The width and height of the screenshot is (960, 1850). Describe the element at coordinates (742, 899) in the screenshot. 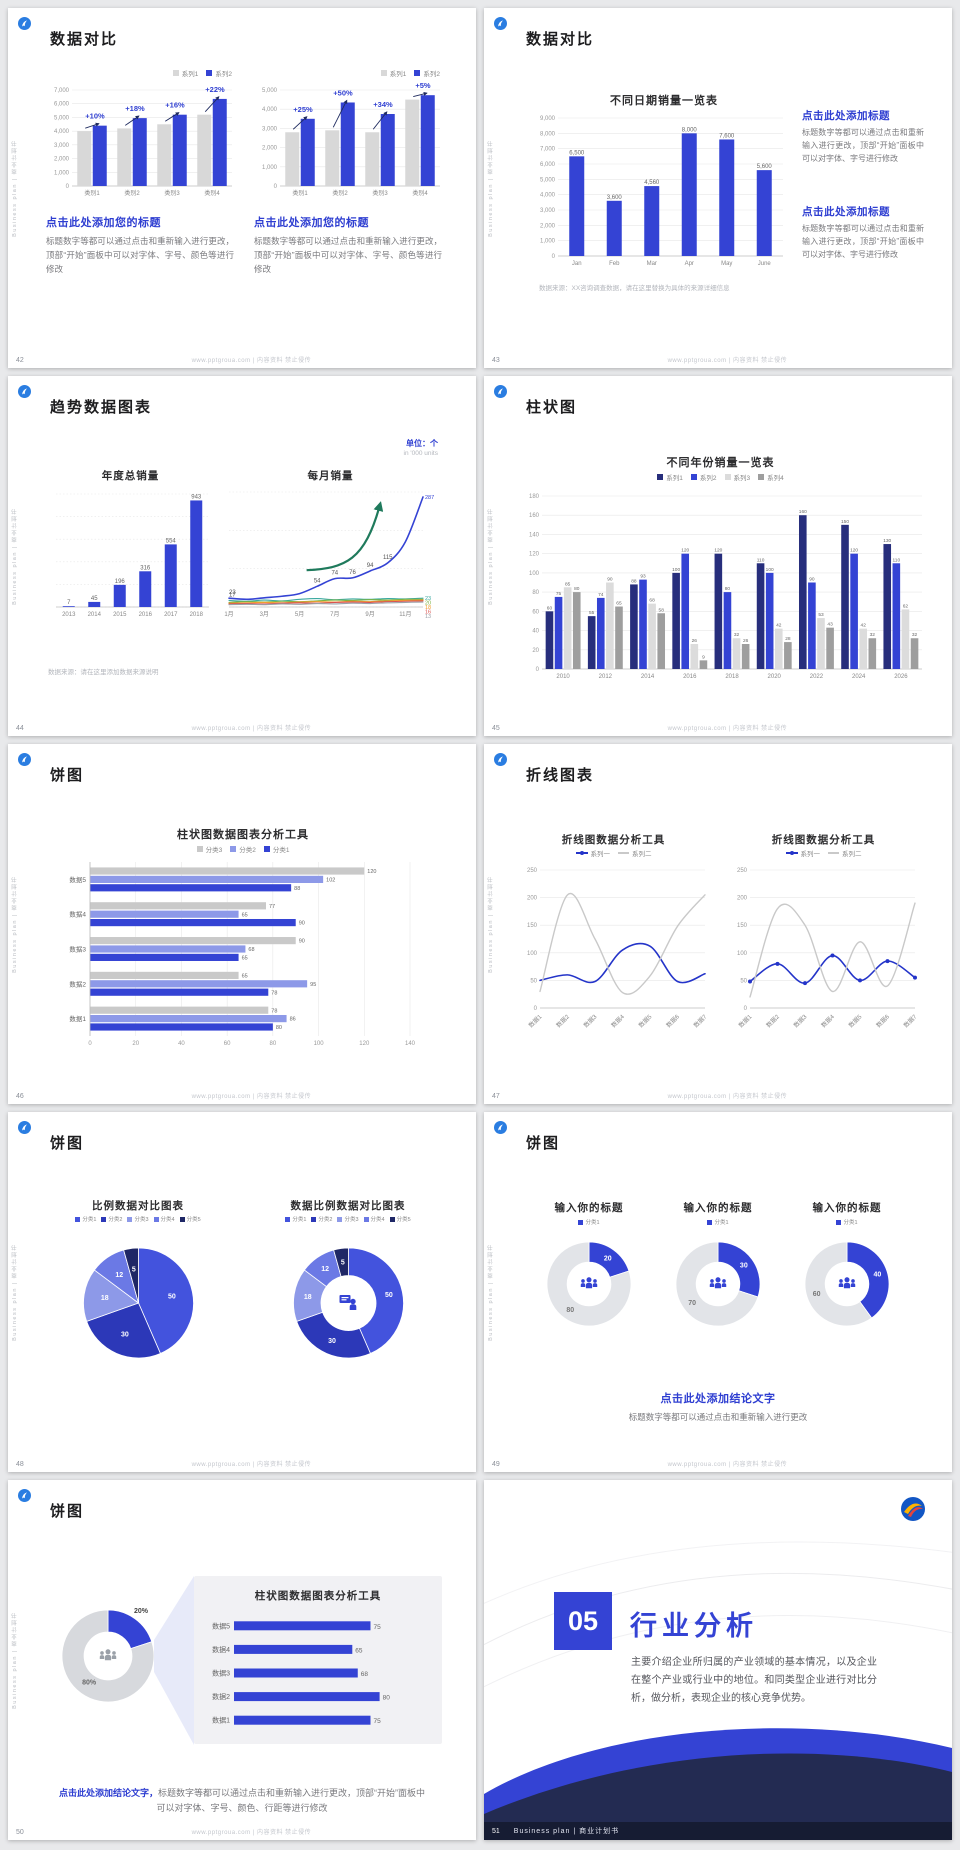

I see `svg-text: 200` at that location.